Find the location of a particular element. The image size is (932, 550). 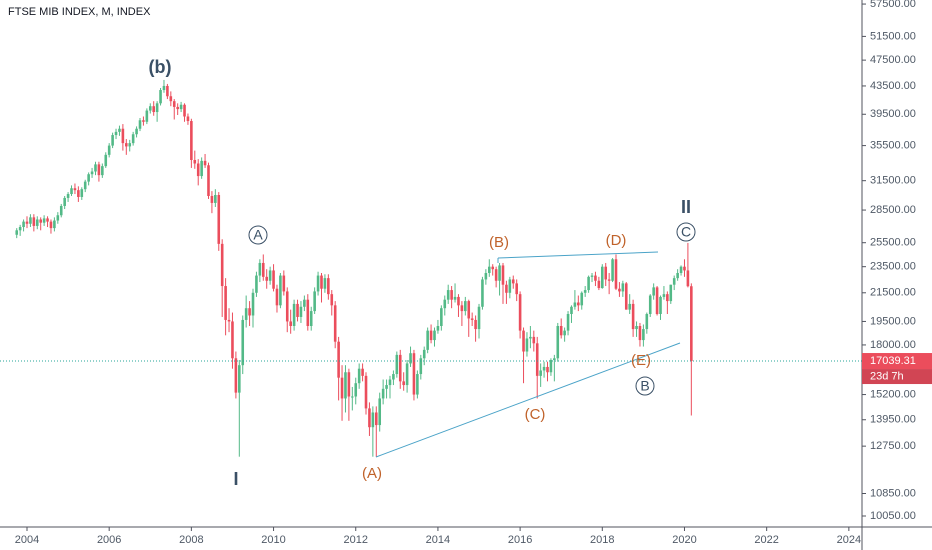

price-tag is located at coordinates (897, 361).